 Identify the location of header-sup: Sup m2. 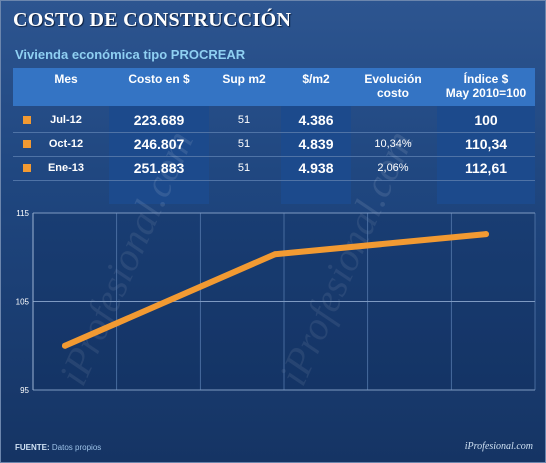
(244, 79).